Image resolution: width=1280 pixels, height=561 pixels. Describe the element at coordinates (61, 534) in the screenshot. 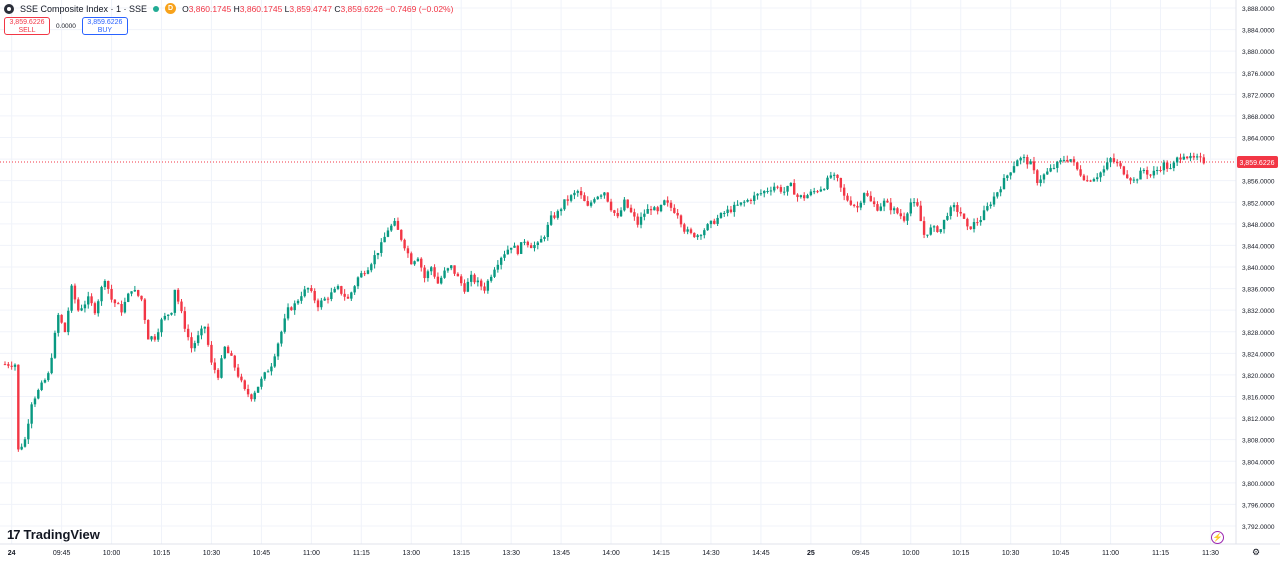

I see `tradingview-wordmark: TradingView` at that location.